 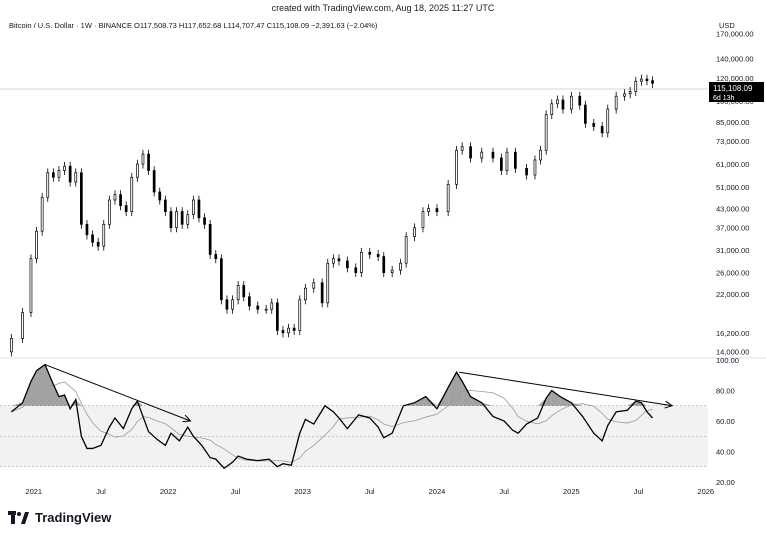 What do you see at coordinates (732, 122) in the screenshot?
I see `price-tick-label: 85,000.00` at bounding box center [732, 122].